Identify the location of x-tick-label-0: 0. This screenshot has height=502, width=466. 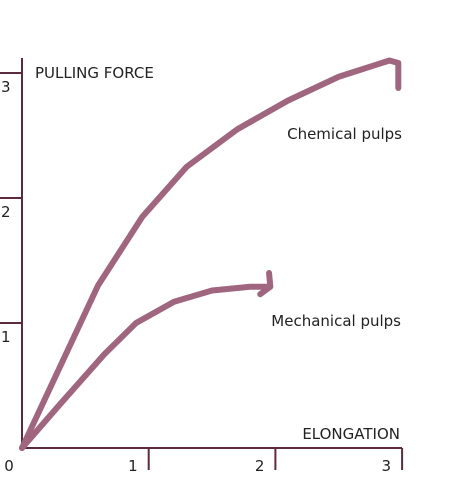
(9, 466).